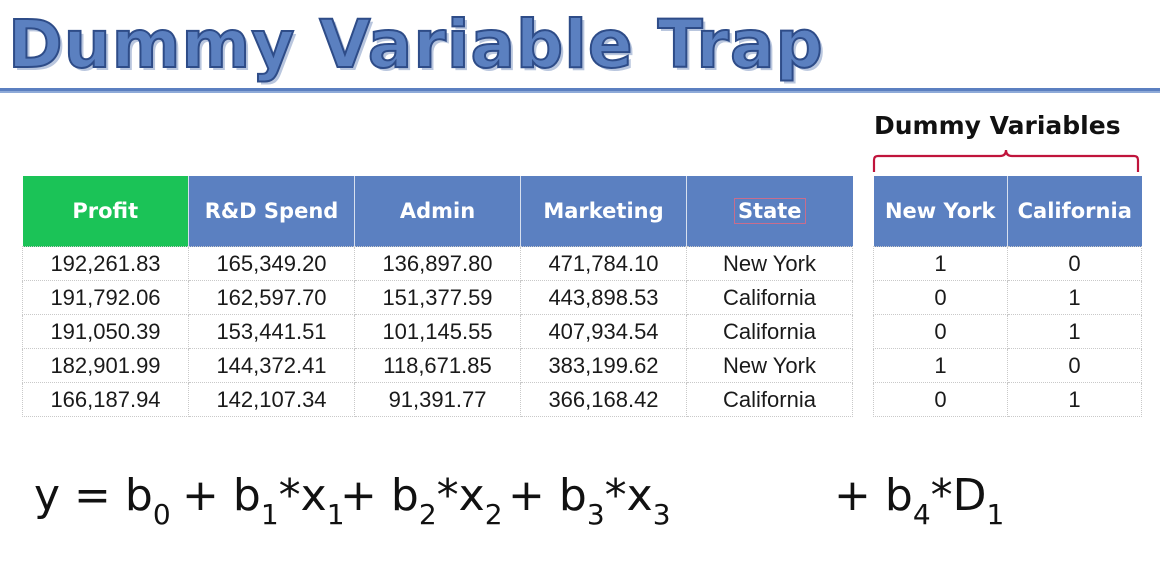 This screenshot has height=587, width=1160. I want to click on regression-equation: y = b0 + b1*x1 + b2*x2 + b3*x3 + b4*D1, so click(534, 505).